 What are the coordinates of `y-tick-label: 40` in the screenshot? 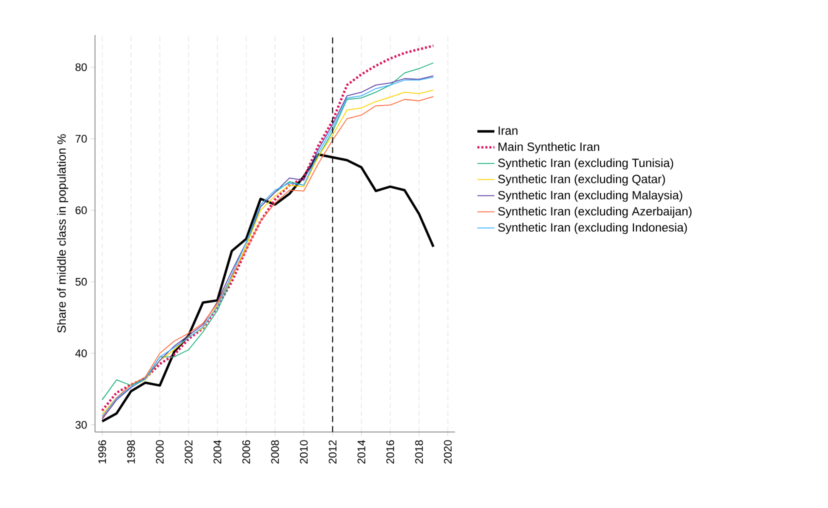 It's located at (81, 353).